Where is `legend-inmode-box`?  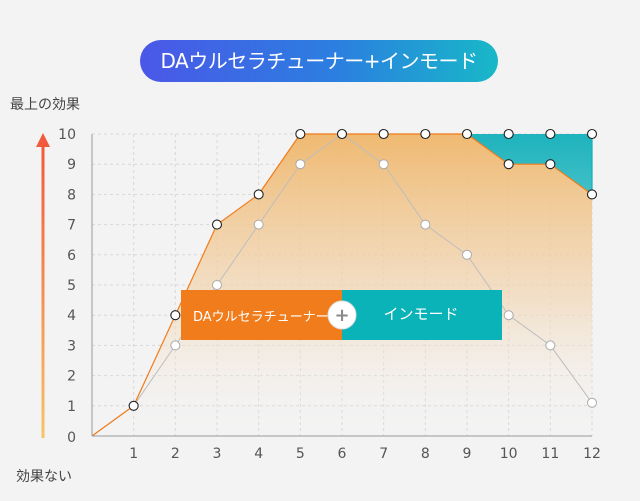
legend-inmode-box is located at coordinates (422, 315).